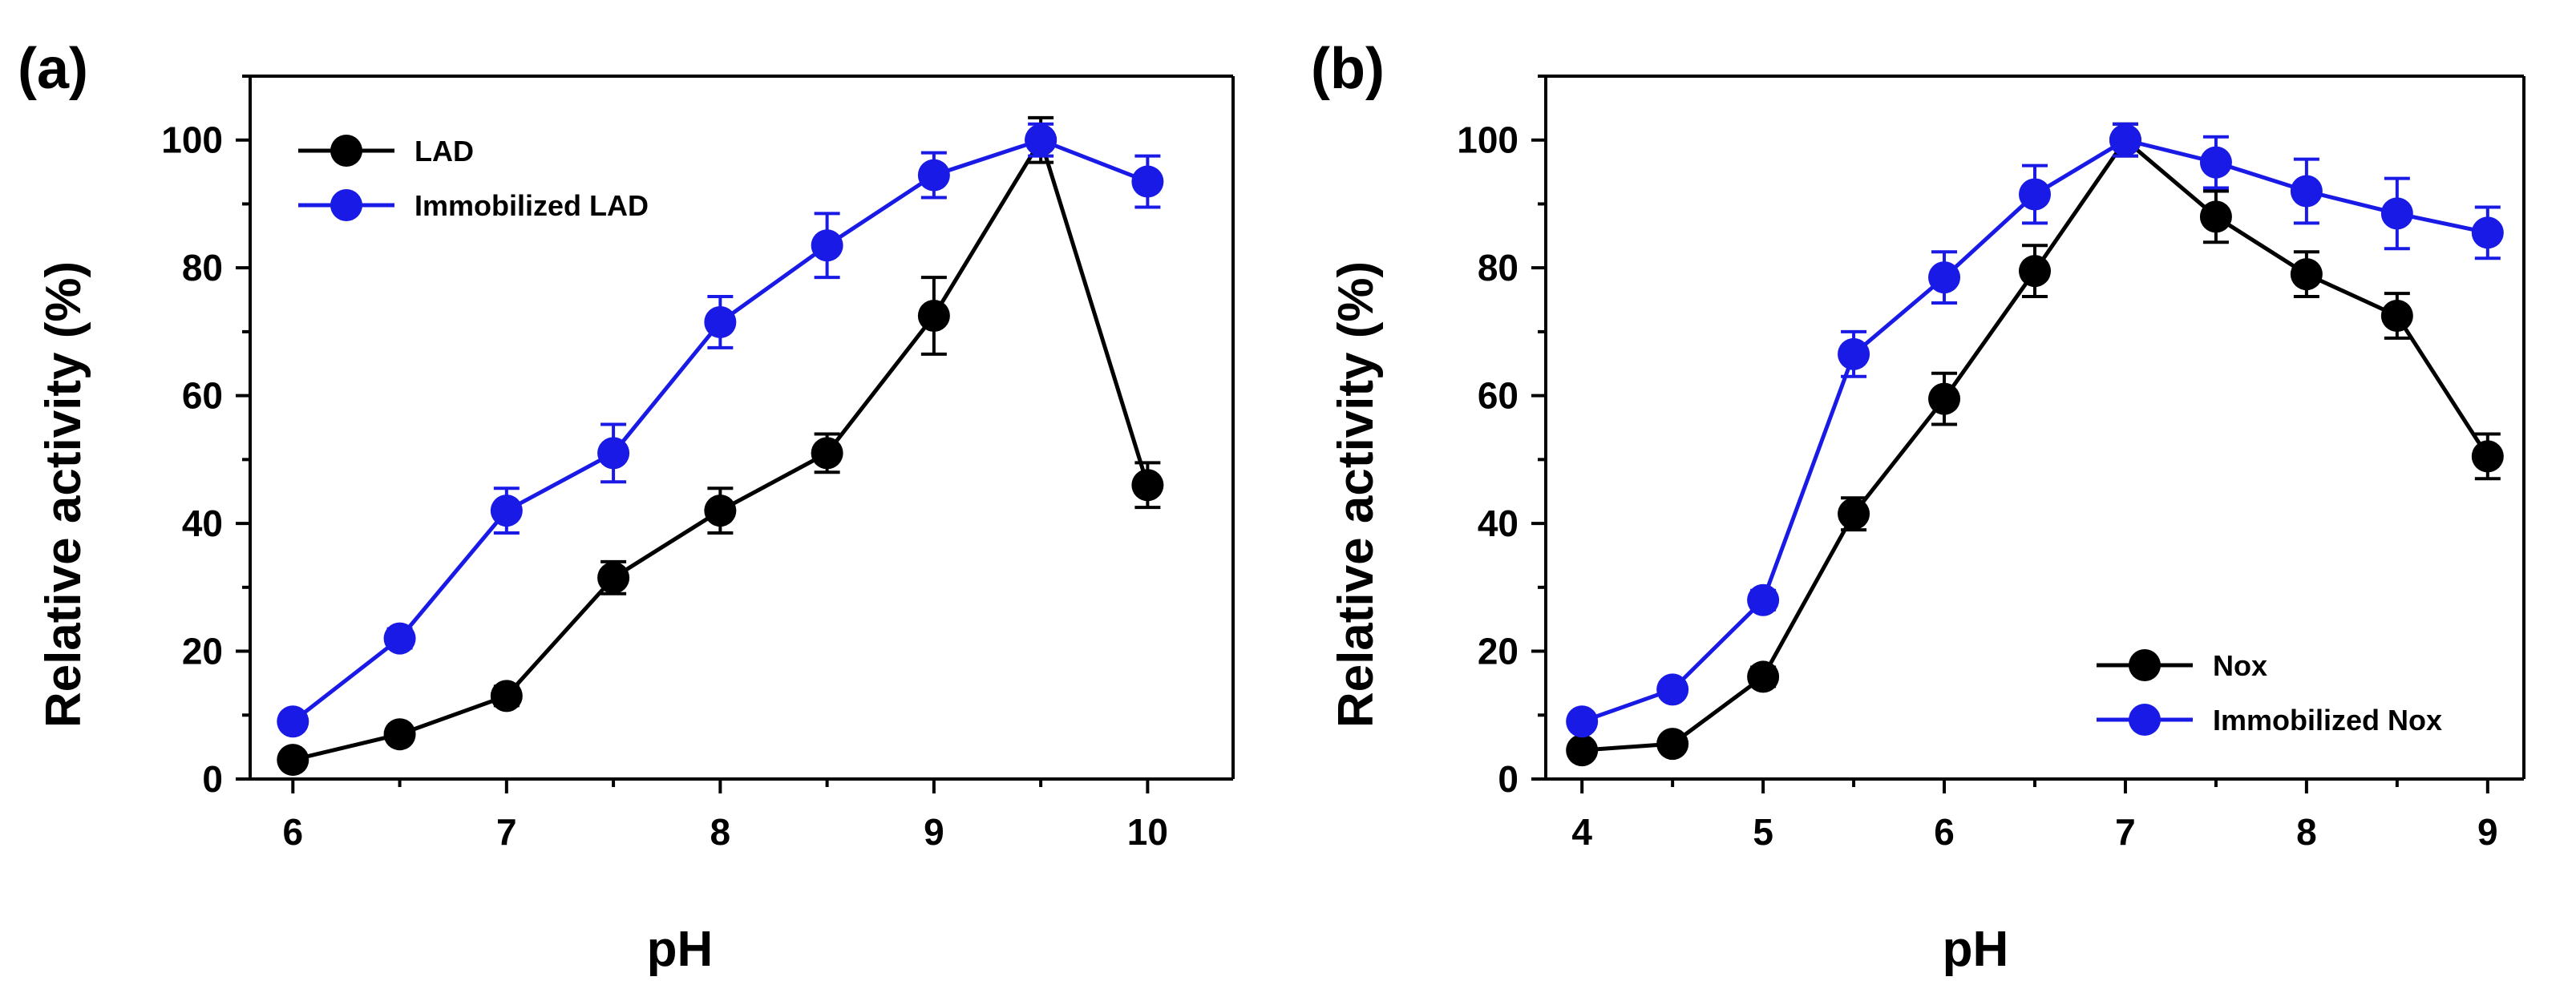  What do you see at coordinates (1763, 832) in the screenshot?
I see `x-tick-label: 5` at bounding box center [1763, 832].